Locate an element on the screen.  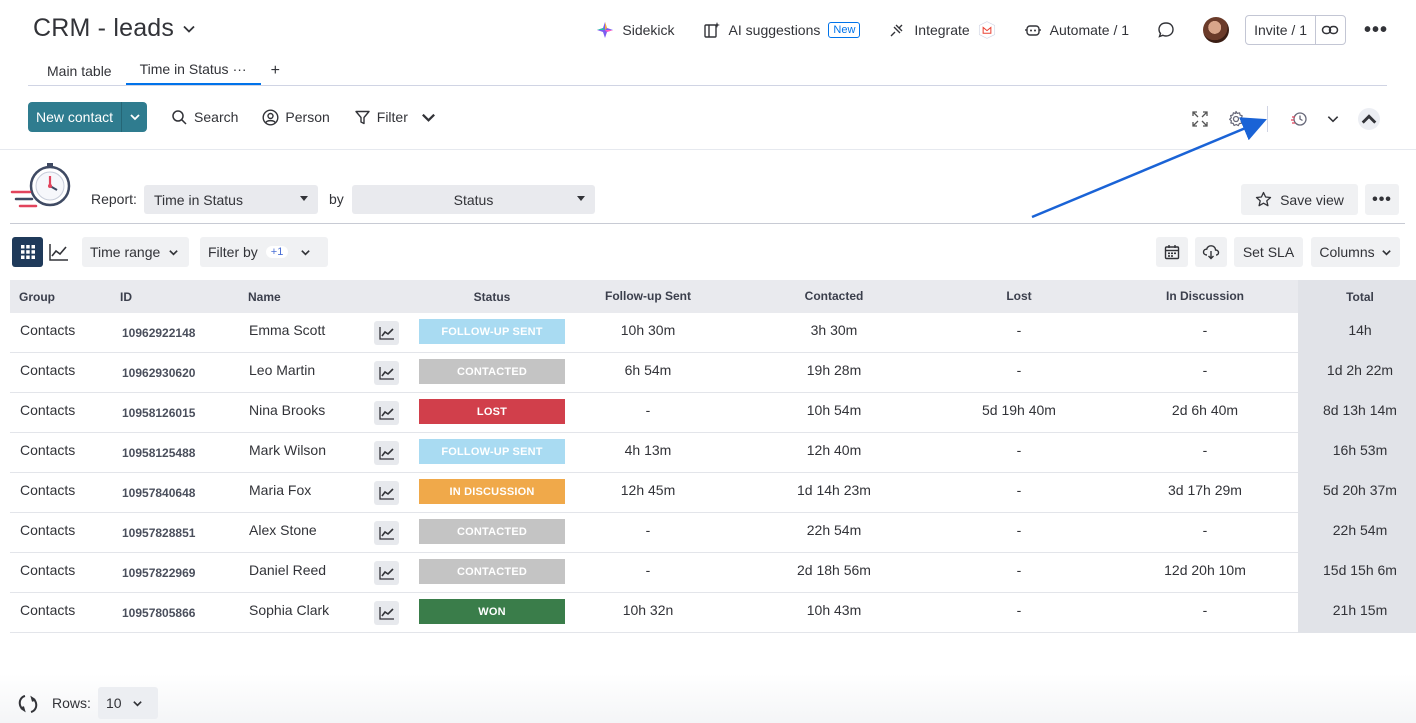
person-filter-button: Person is located at coordinates (296, 117).